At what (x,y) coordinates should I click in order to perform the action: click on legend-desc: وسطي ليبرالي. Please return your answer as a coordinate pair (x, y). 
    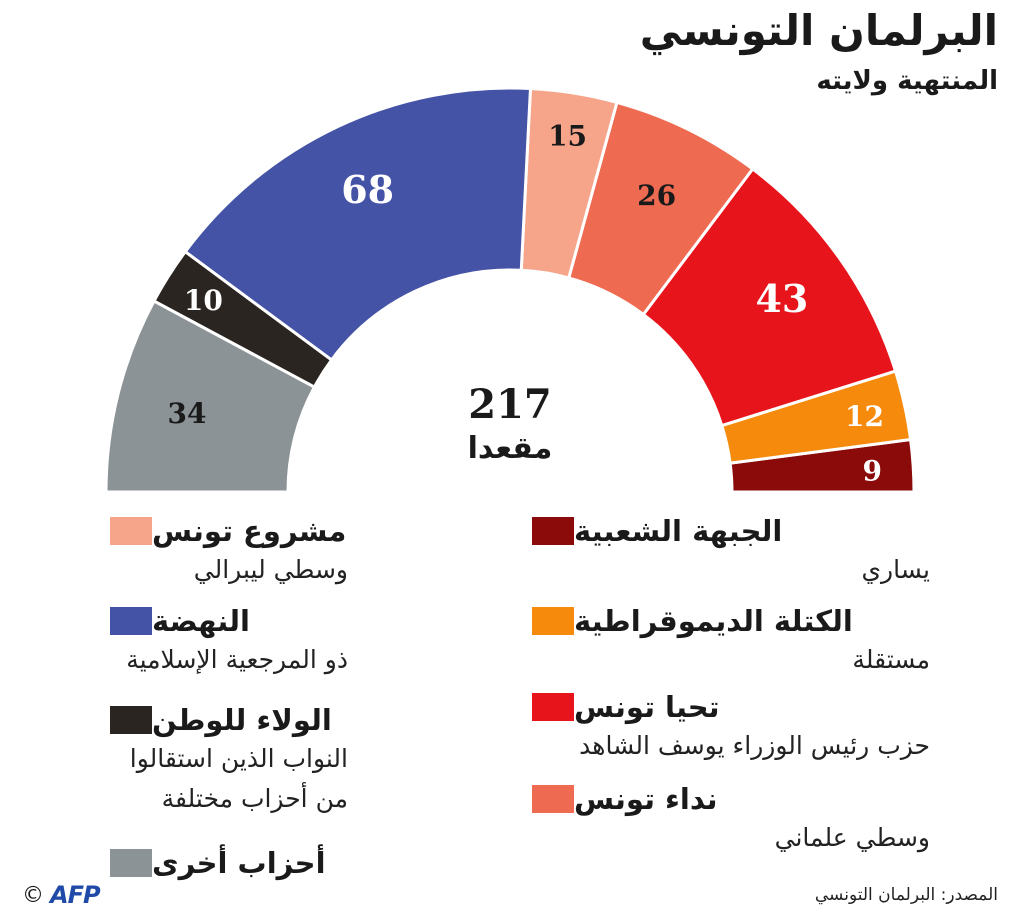
    Looking at the image, I should click on (270, 569).